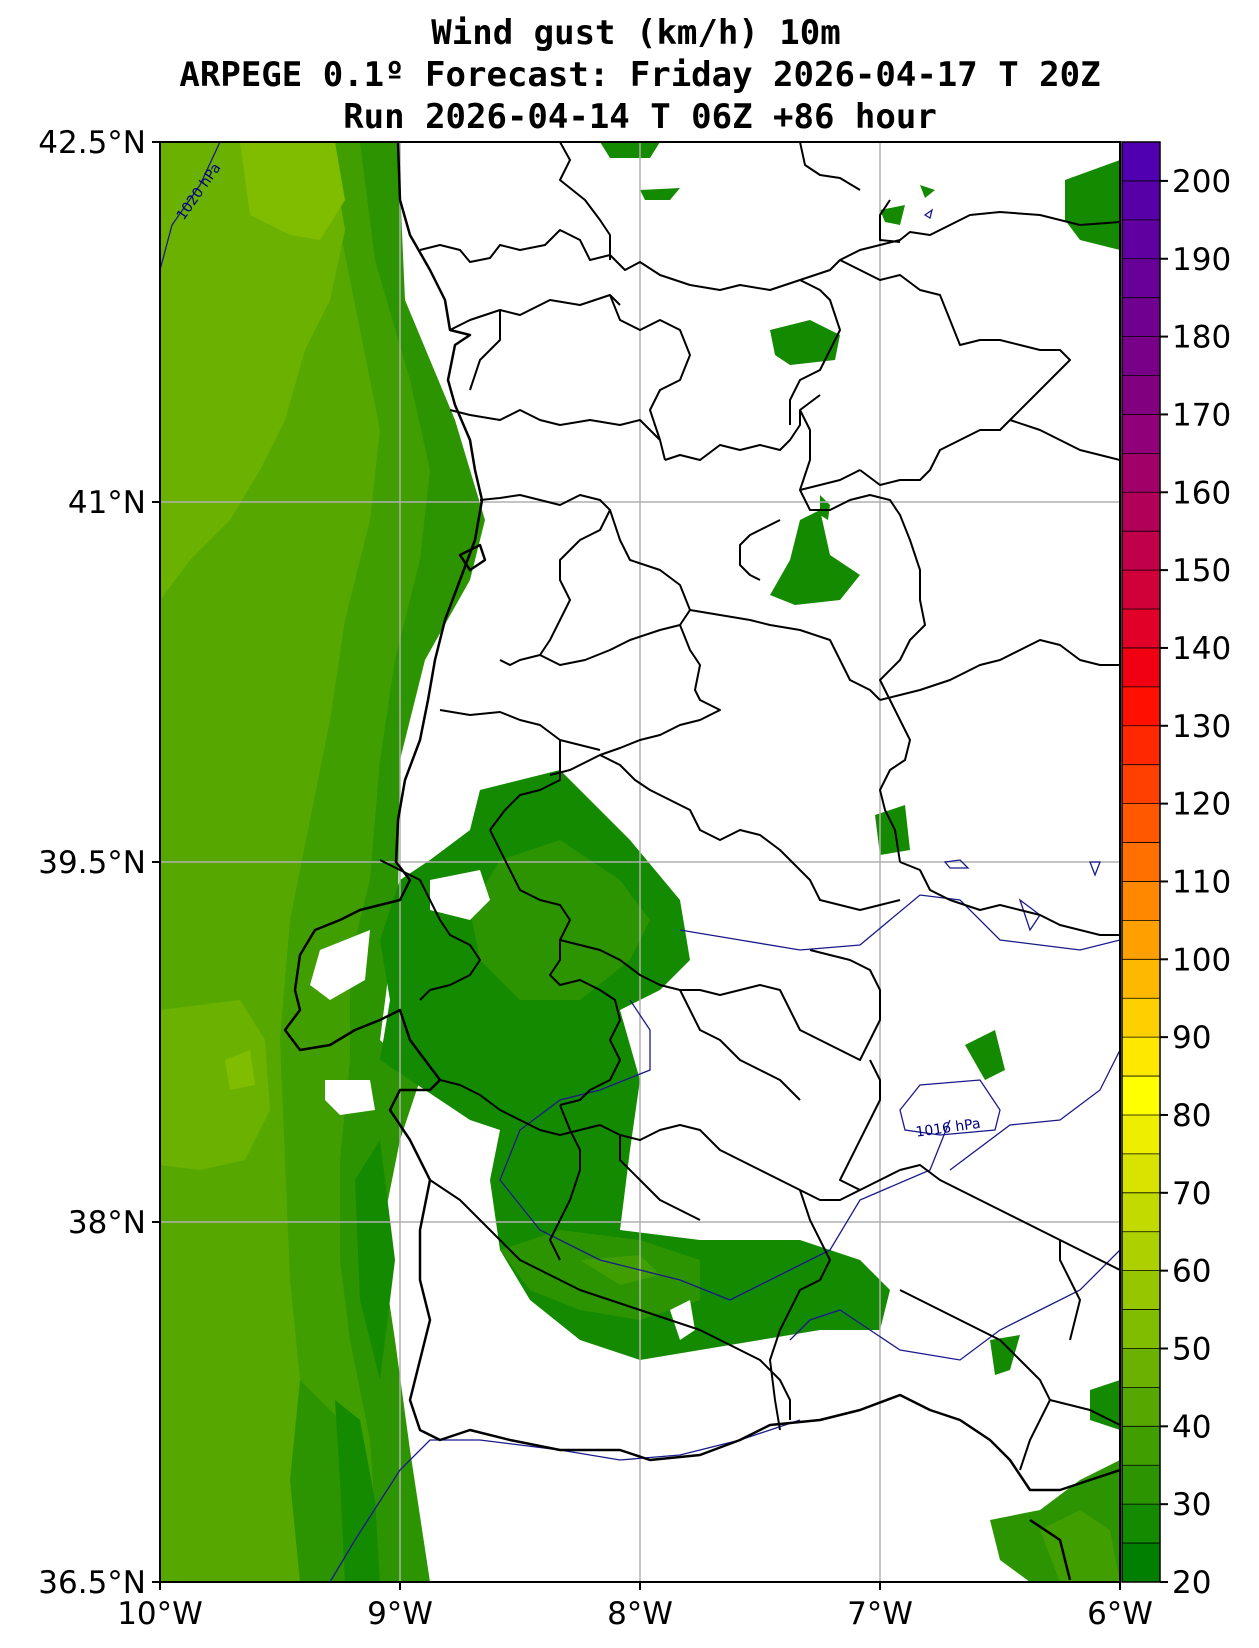 The image size is (1259, 1648). Describe the element at coordinates (1201, 649) in the screenshot. I see `colorbar-label: 140` at that location.